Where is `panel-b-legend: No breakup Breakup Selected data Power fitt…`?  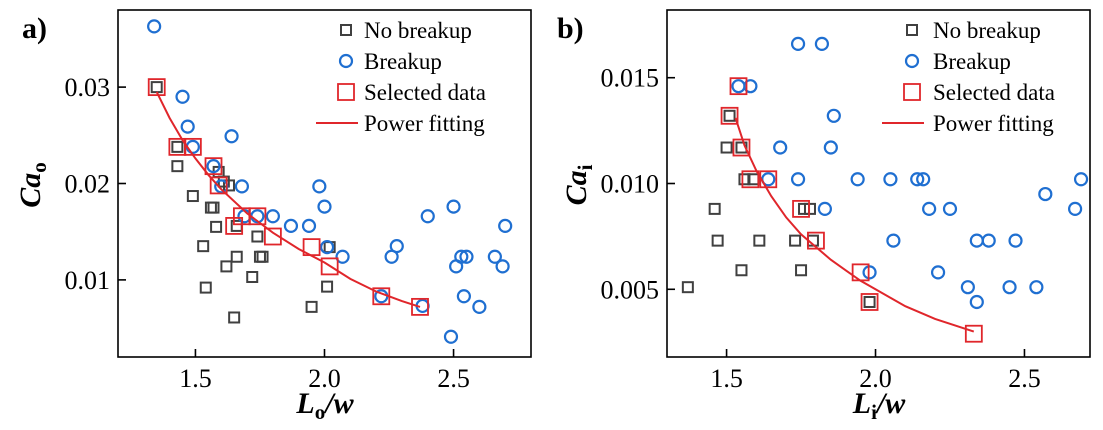
panel-b-legend: No breakup Breakup Selected data Power fitt… is located at coordinates (968, 77).